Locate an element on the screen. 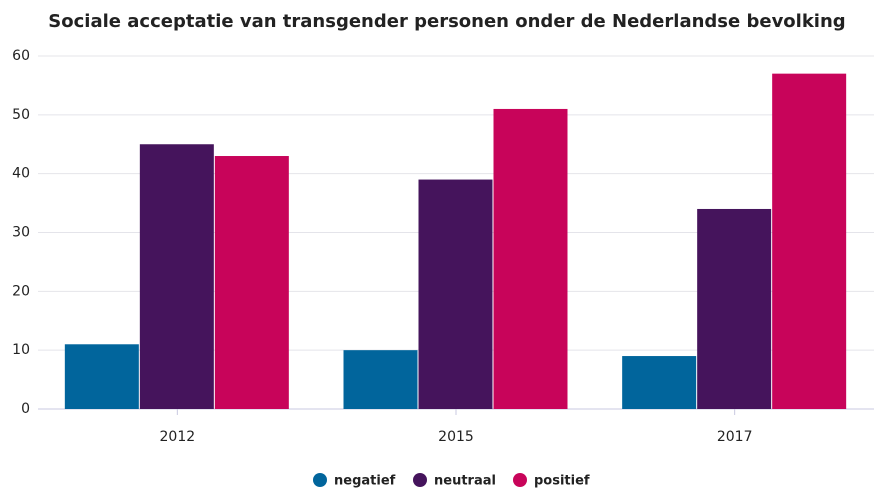  y-tick-label: 20 is located at coordinates (21, 291).